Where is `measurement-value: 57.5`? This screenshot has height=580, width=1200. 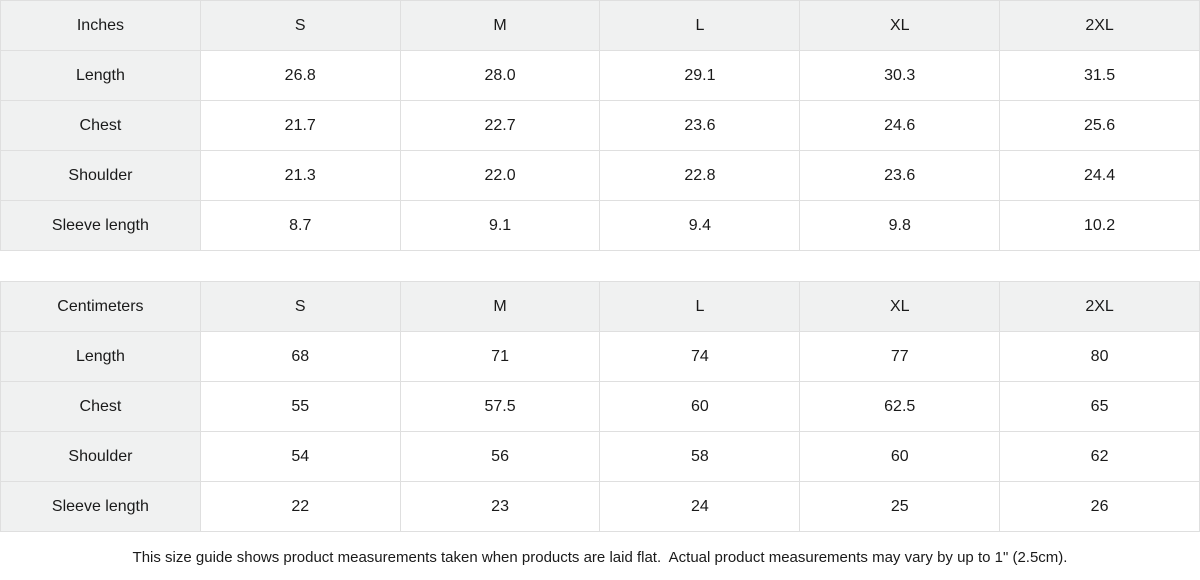
measurement-value: 57.5 is located at coordinates (500, 406).